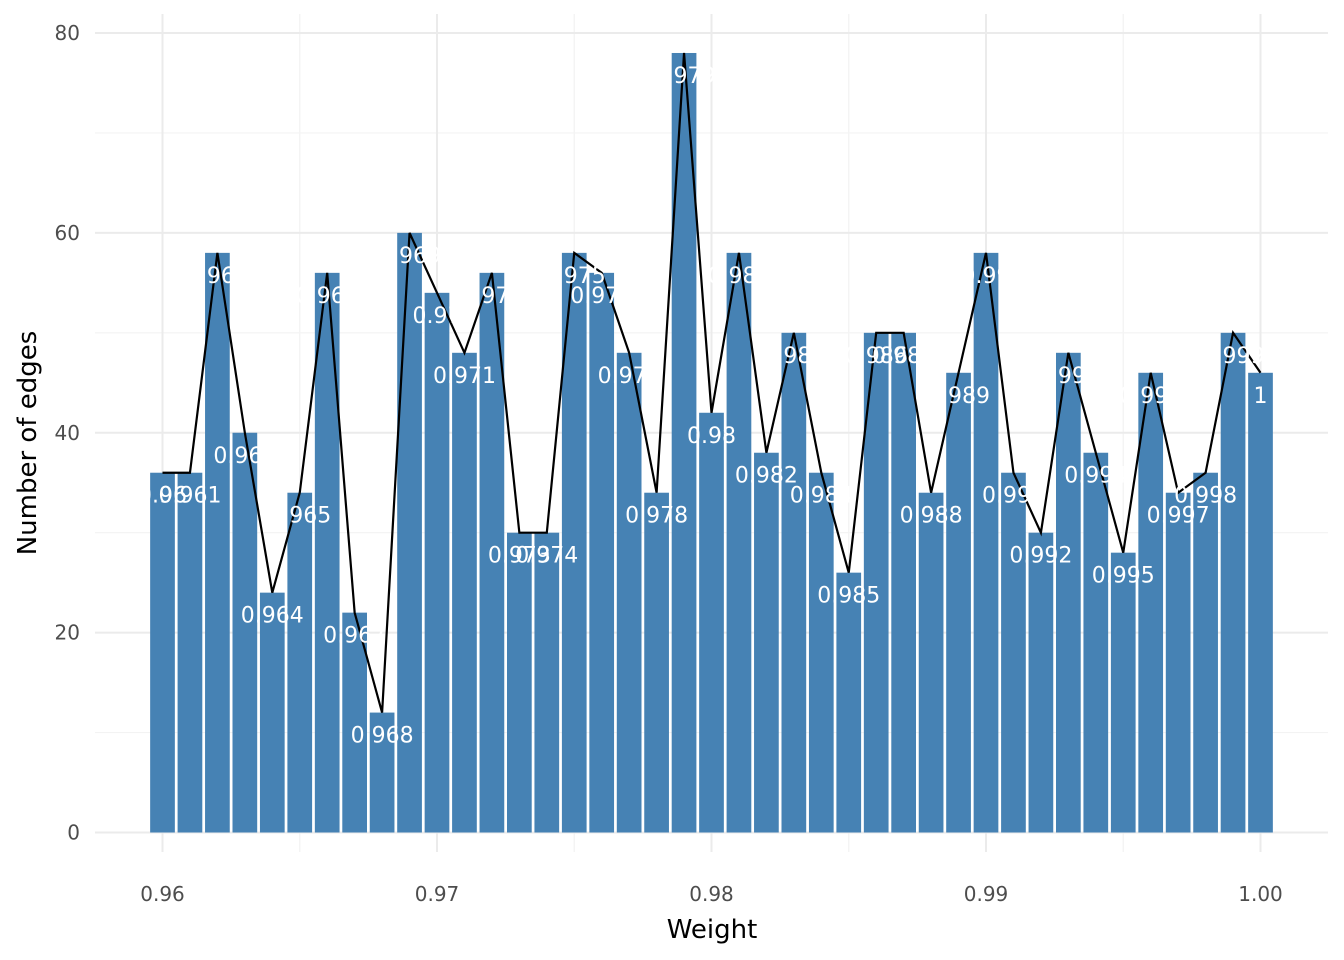 The height and width of the screenshot is (960, 1344). Describe the element at coordinates (67, 33) in the screenshot. I see `y-tick-label: 80` at that location.